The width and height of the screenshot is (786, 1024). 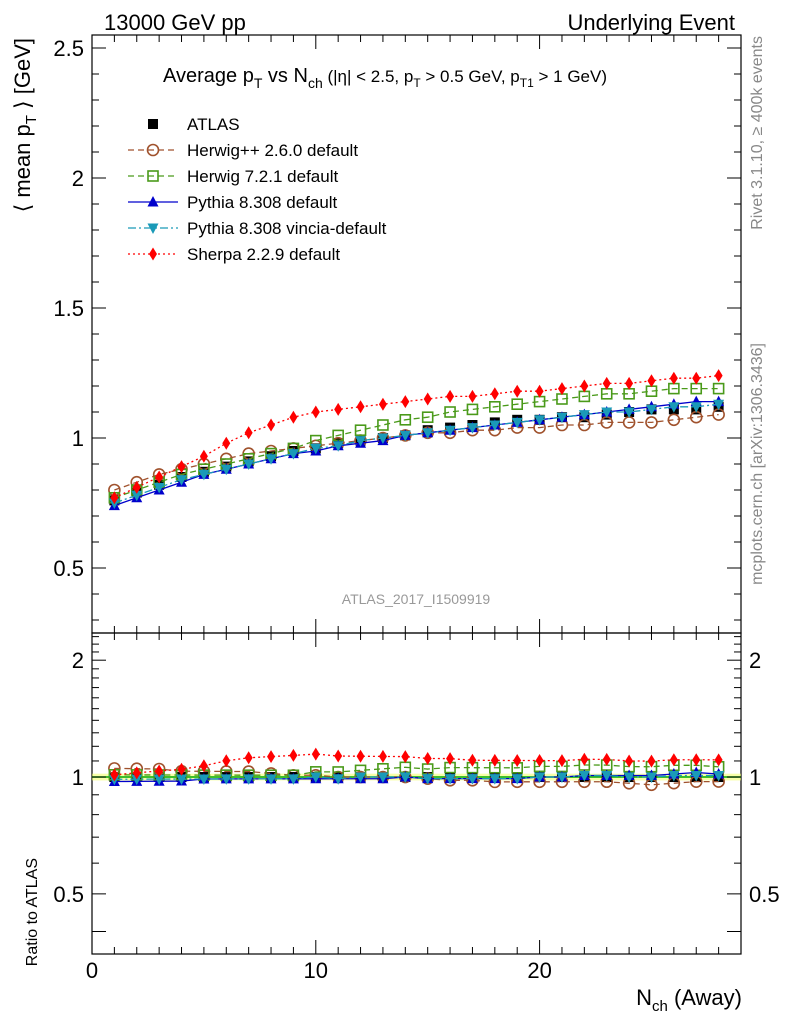 I want to click on legend-entry: Herwig++ 2.6.0 default, so click(x=243, y=150).